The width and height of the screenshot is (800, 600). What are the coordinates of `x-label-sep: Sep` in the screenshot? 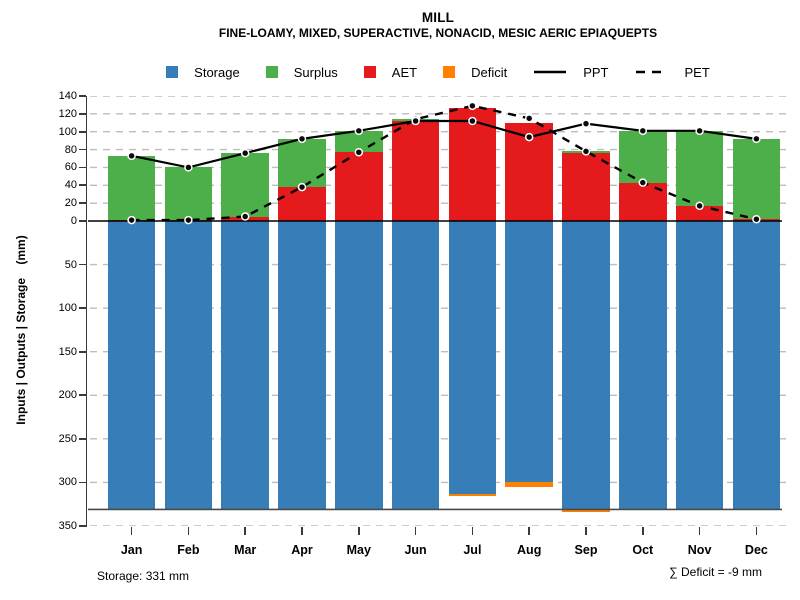 It's located at (586, 550).